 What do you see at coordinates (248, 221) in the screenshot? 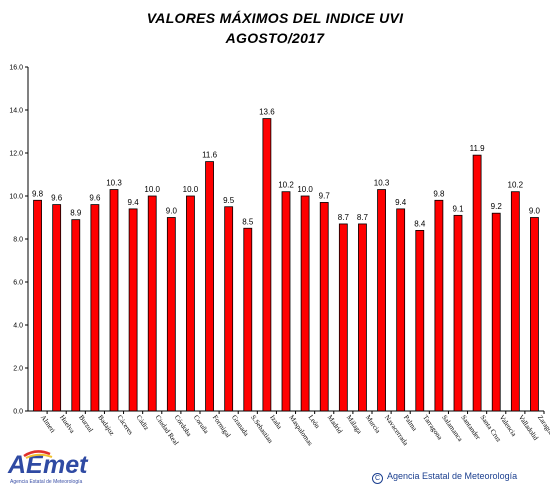
I see `bar-value-label: 8.5` at bounding box center [248, 221].